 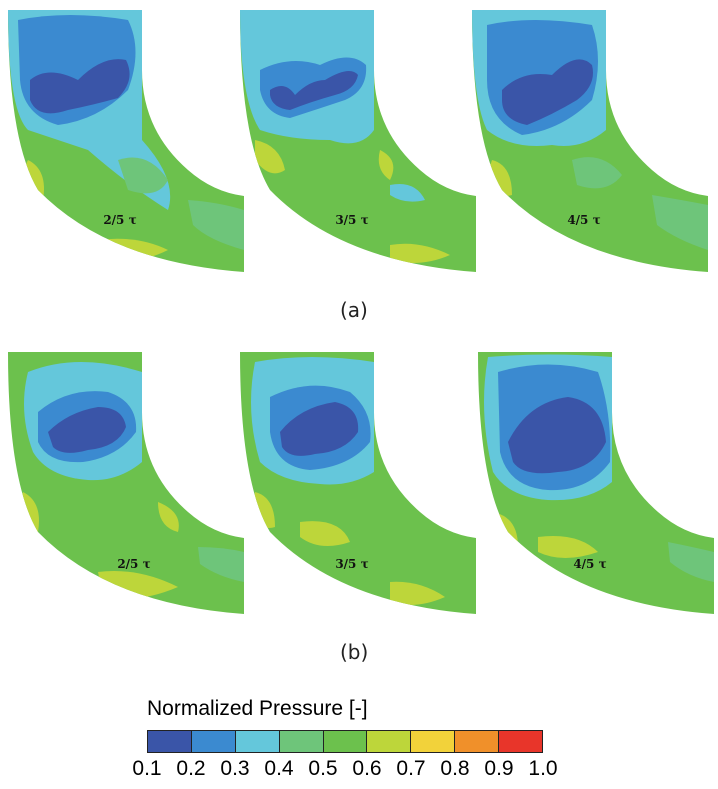 I want to click on legend-tick-label: 0.1, so click(x=147, y=768).